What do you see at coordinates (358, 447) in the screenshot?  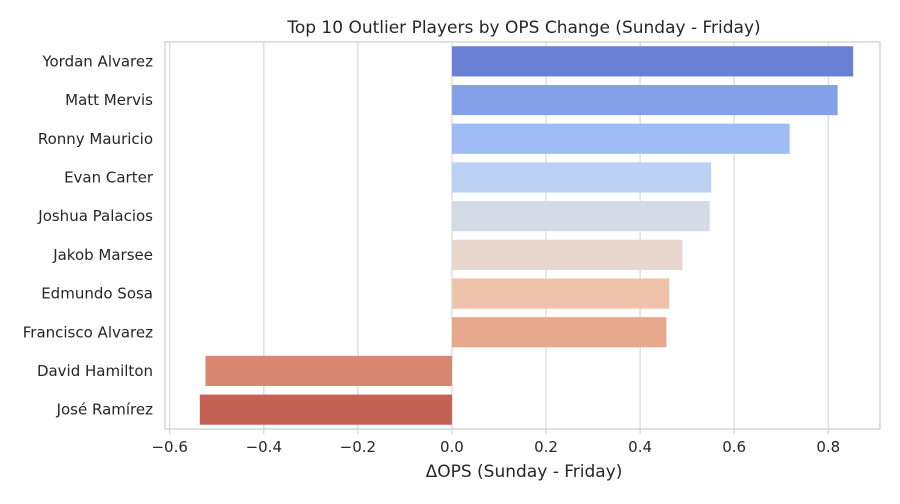 I see `x-tick-label: −0.2` at bounding box center [358, 447].